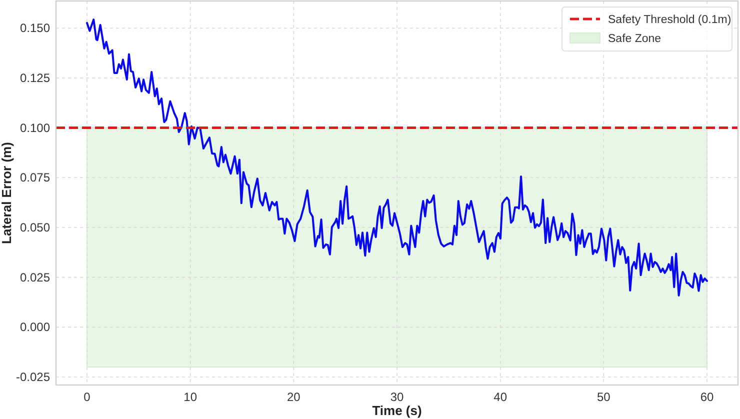 The image size is (740, 419). Describe the element at coordinates (35, 127) in the screenshot. I see `y-tick-label: 0.100` at that location.